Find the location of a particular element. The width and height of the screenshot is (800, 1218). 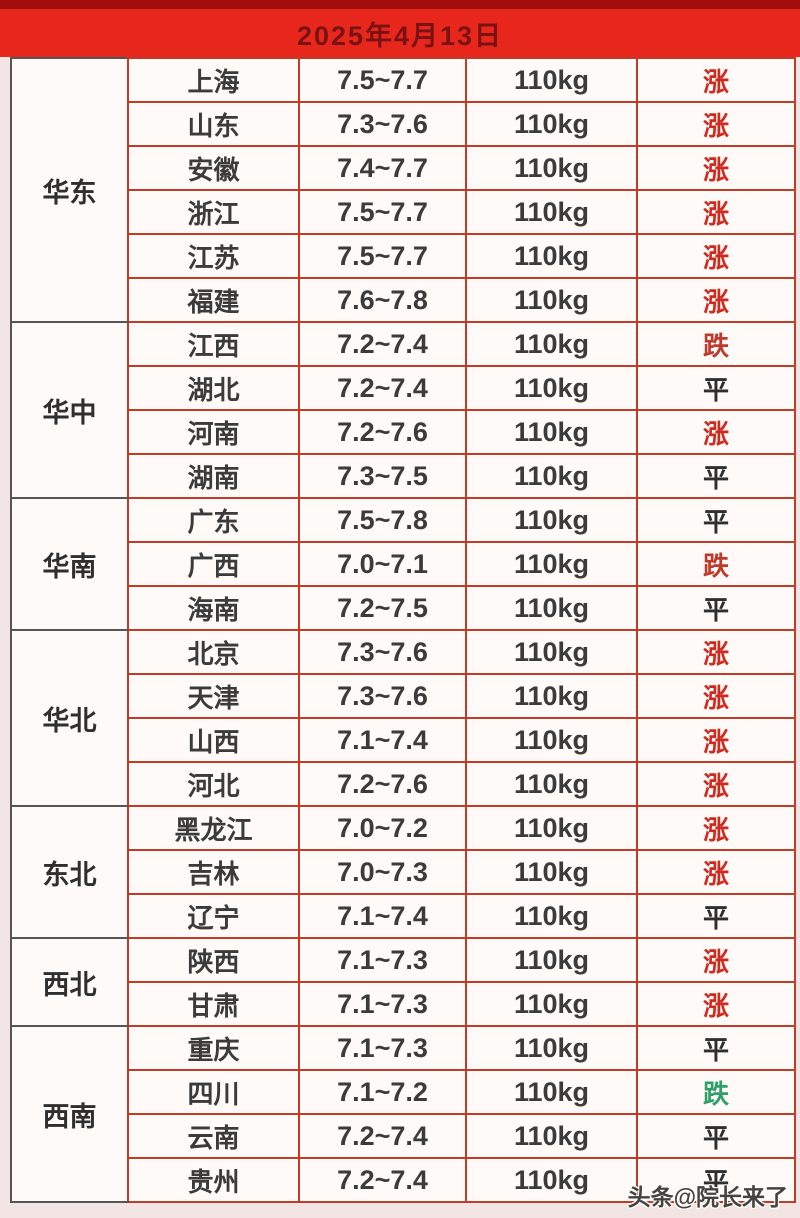

table-row: 贵州 7.2~7.4 110kg 平 is located at coordinates (403, 1180).